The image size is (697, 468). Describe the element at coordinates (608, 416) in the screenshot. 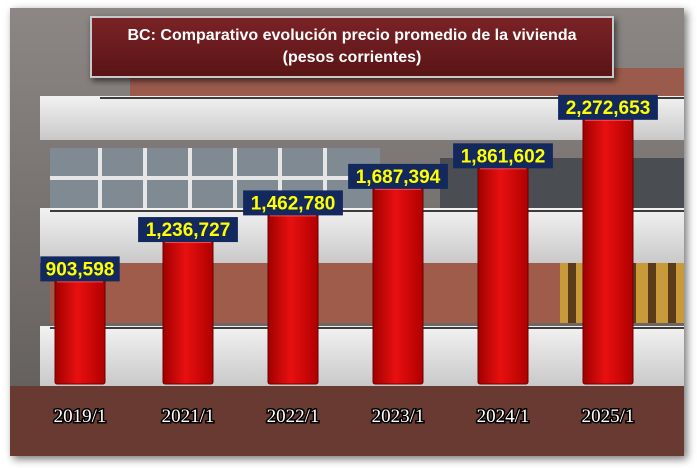

I see `x-tick-label-2025/1: 2025/1` at that location.